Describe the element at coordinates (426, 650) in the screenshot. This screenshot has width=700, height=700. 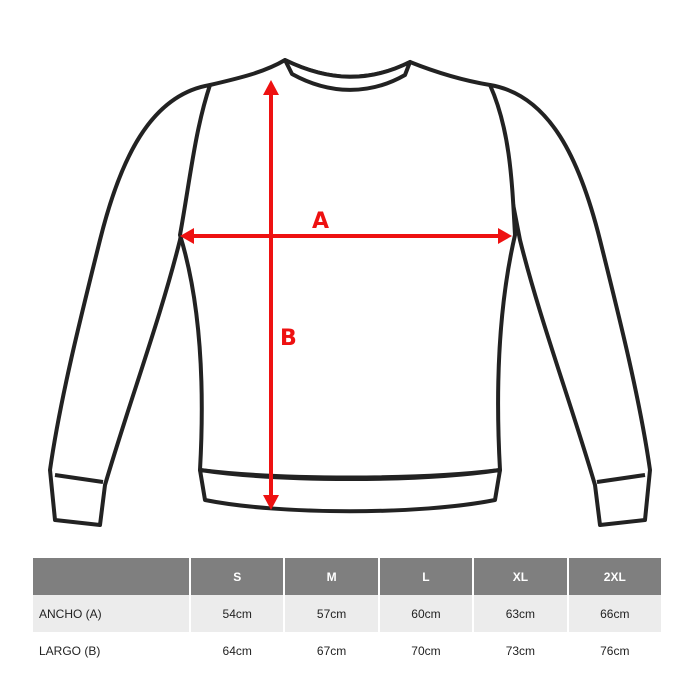
I see `cell: 70cm` at that location.